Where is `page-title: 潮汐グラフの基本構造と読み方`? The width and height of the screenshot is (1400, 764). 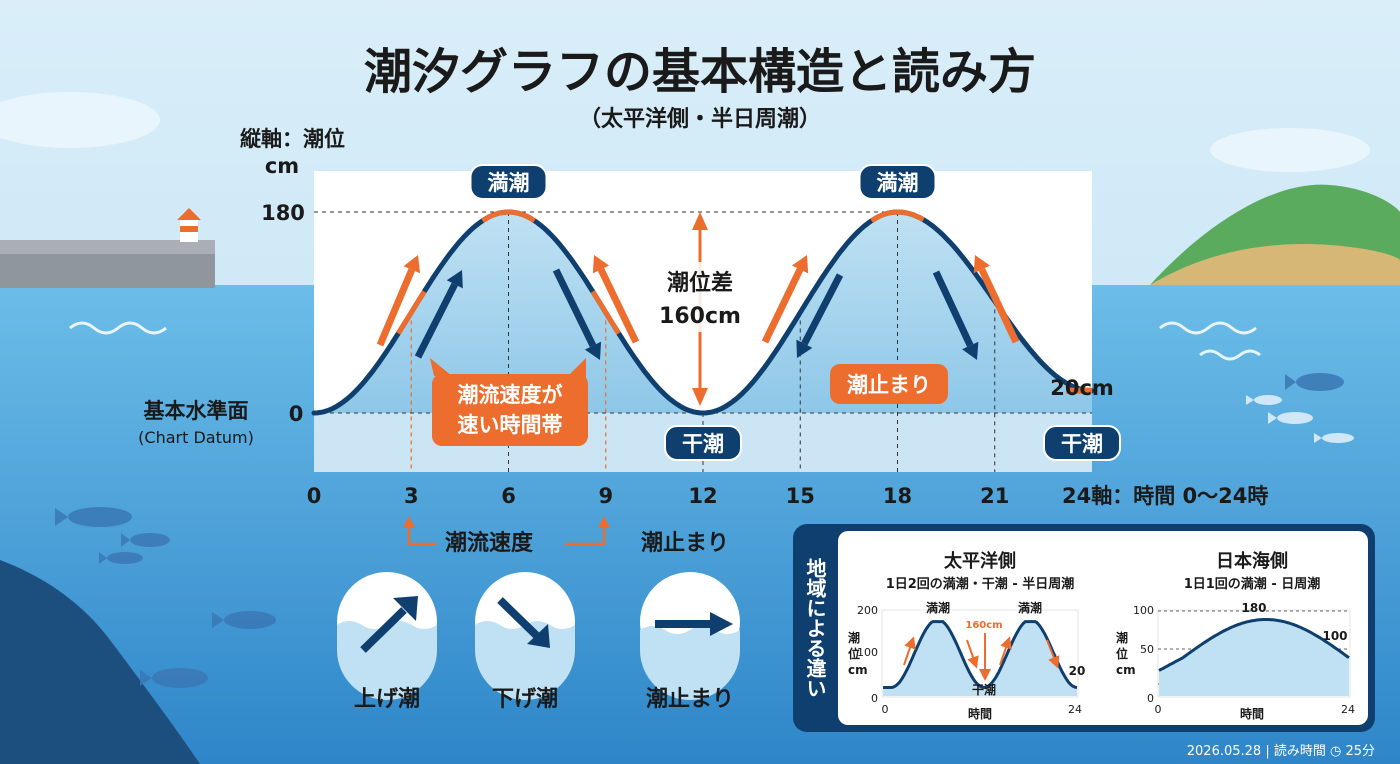 page-title: 潮汐グラフの基本構造と読み方 is located at coordinates (700, 72).